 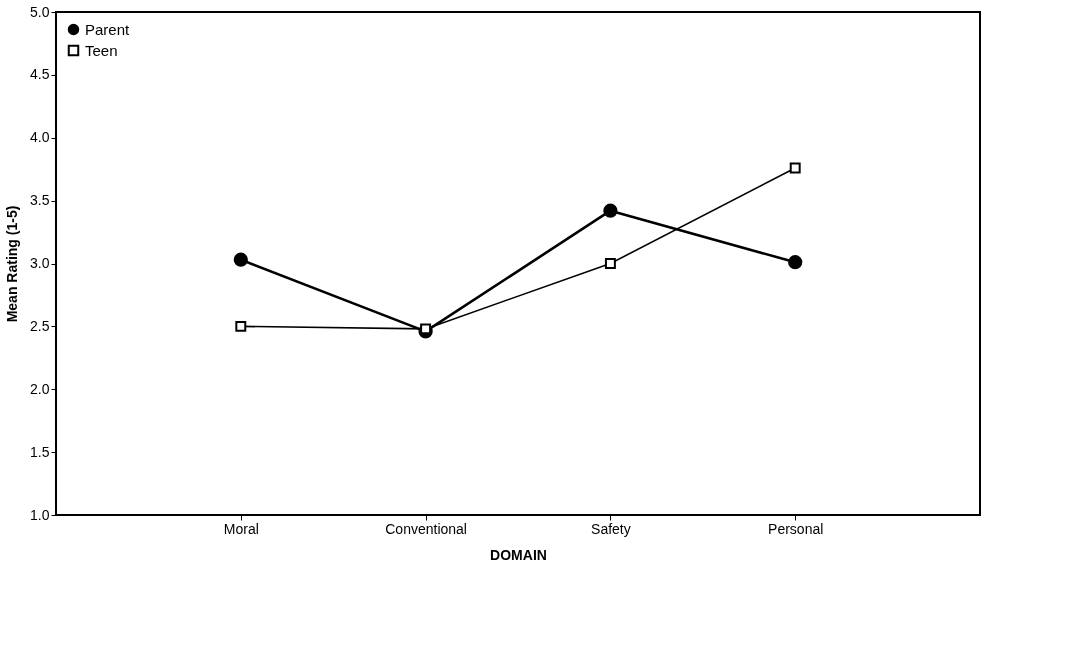 What do you see at coordinates (12, 264) in the screenshot?
I see `y-axis-title: Mean Rating (1-5)` at bounding box center [12, 264].